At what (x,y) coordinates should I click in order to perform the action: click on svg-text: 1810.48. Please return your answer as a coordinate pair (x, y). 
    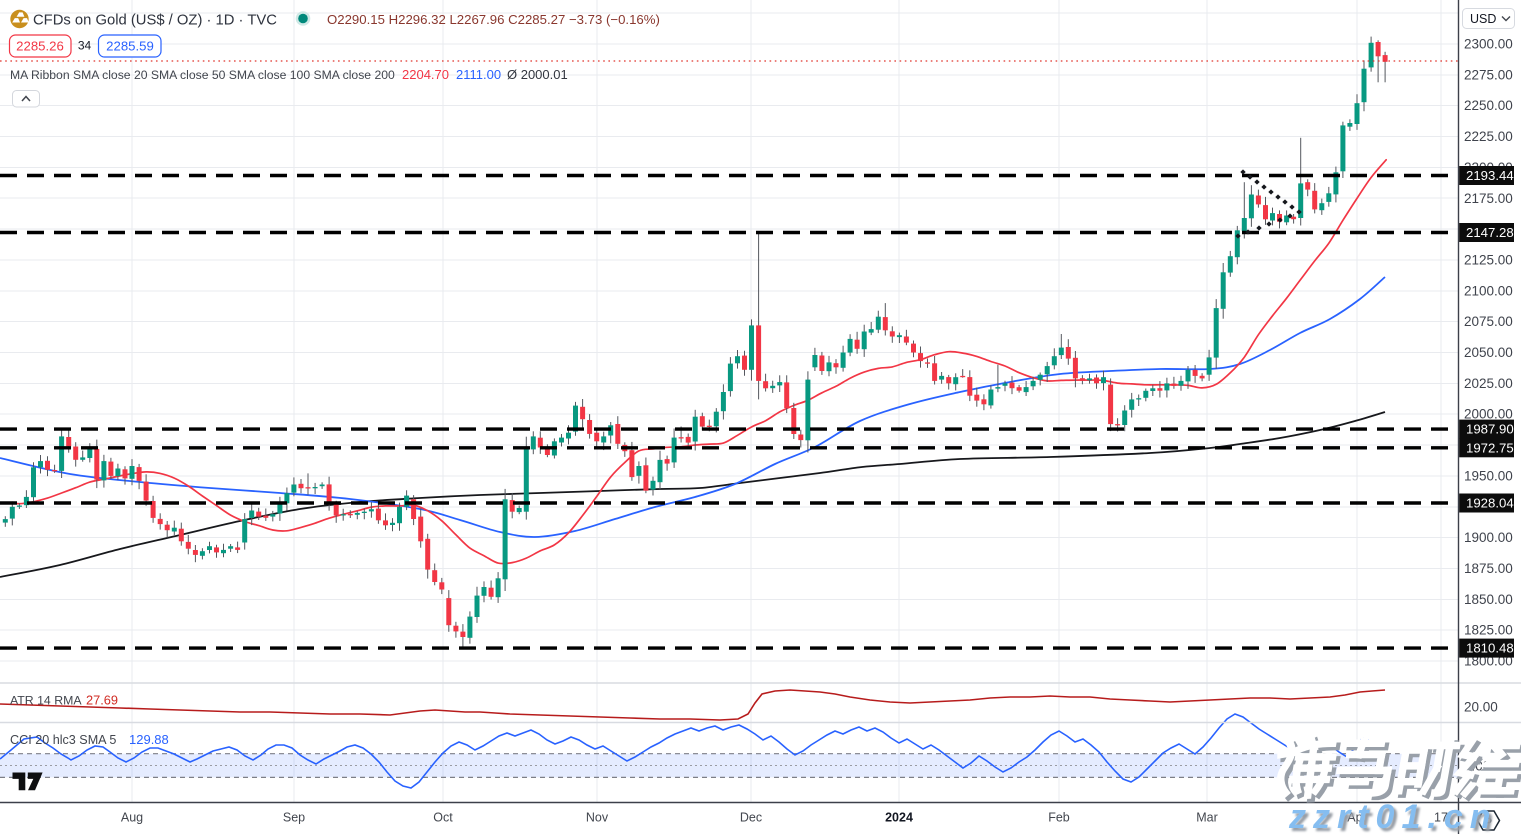
    Looking at the image, I should click on (1490, 648).